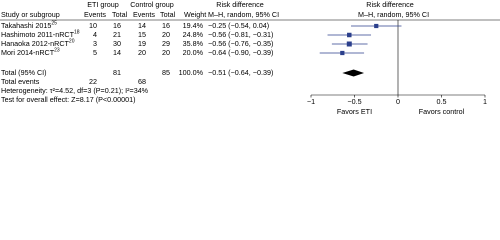 The height and width of the screenshot is (240, 500). Describe the element at coordinates (191, 72) in the screenshot. I see `weight: 100.0%` at that location.